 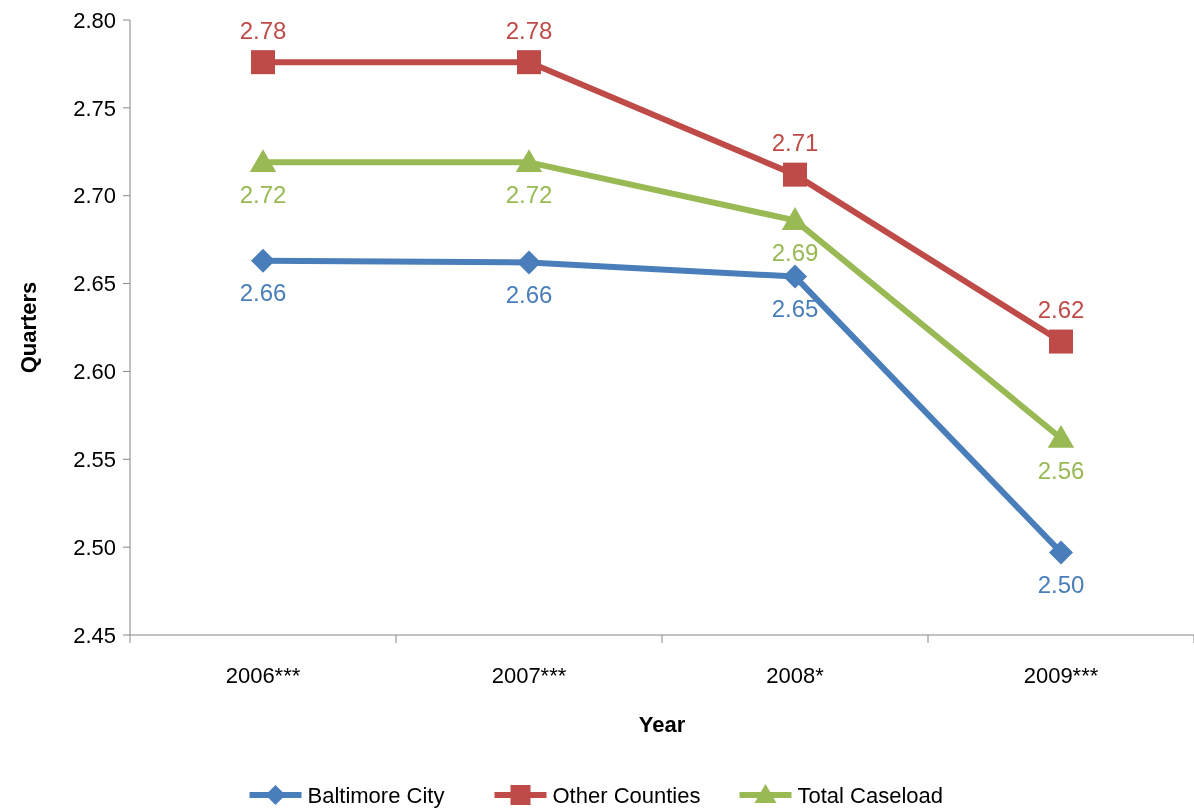 I want to click on legend-label: Total Caseload, so click(x=870, y=795).